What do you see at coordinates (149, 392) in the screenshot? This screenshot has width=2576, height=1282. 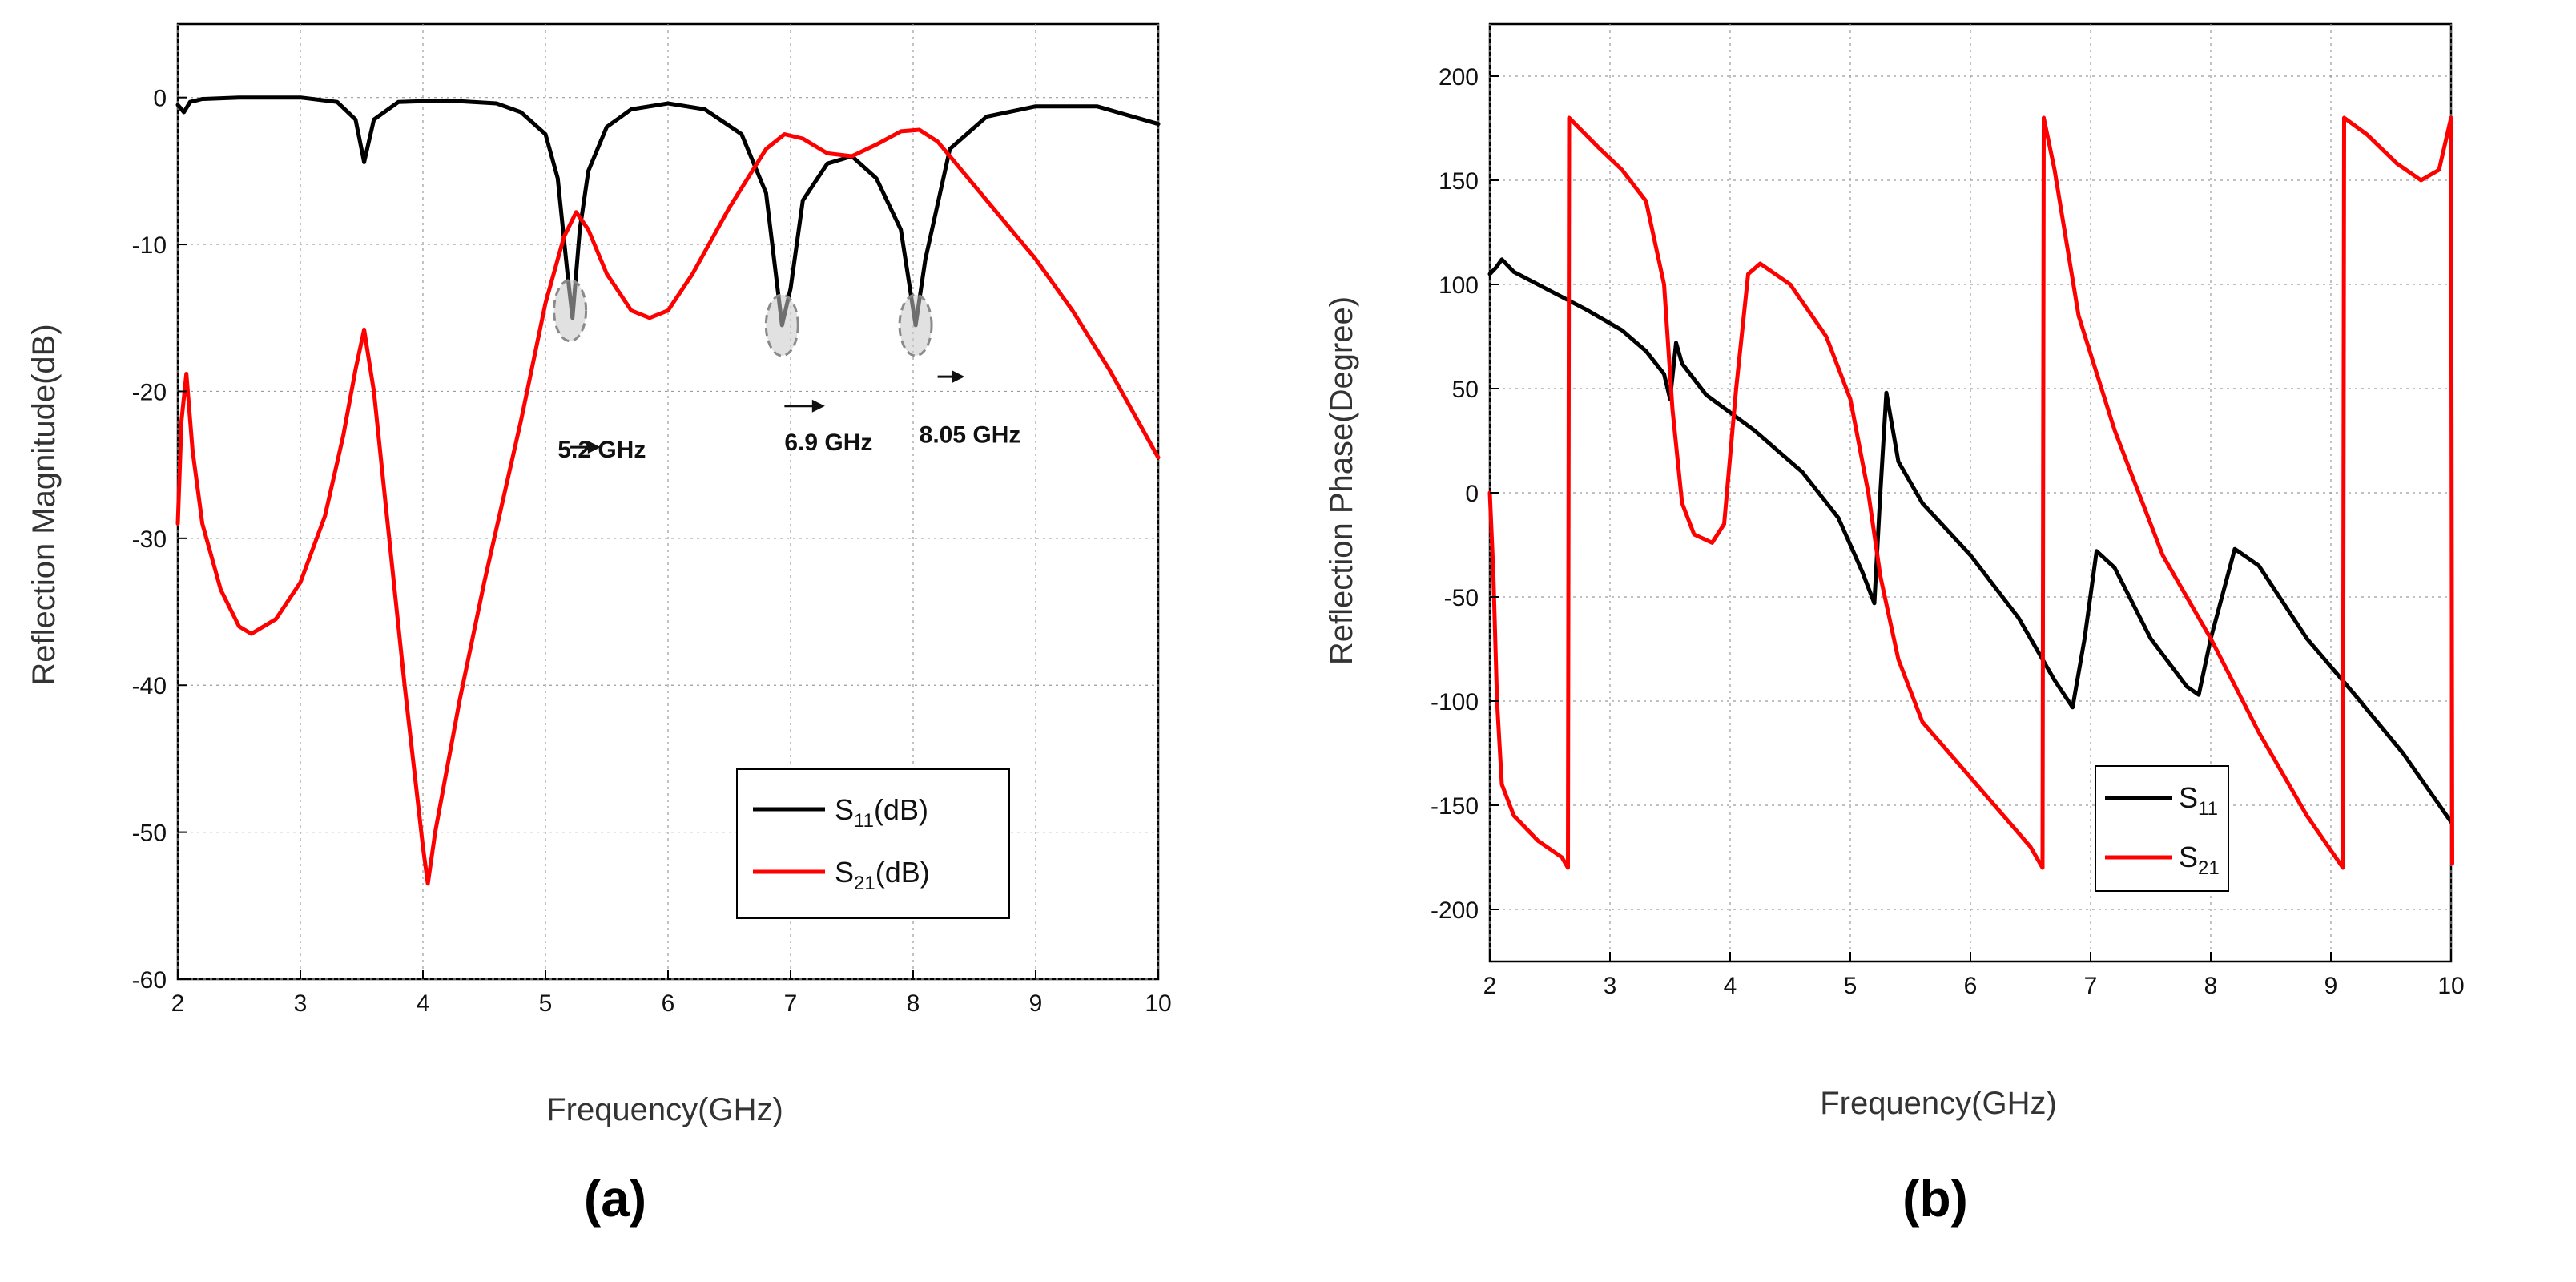 I see `y-tick-label: -20` at bounding box center [149, 392].